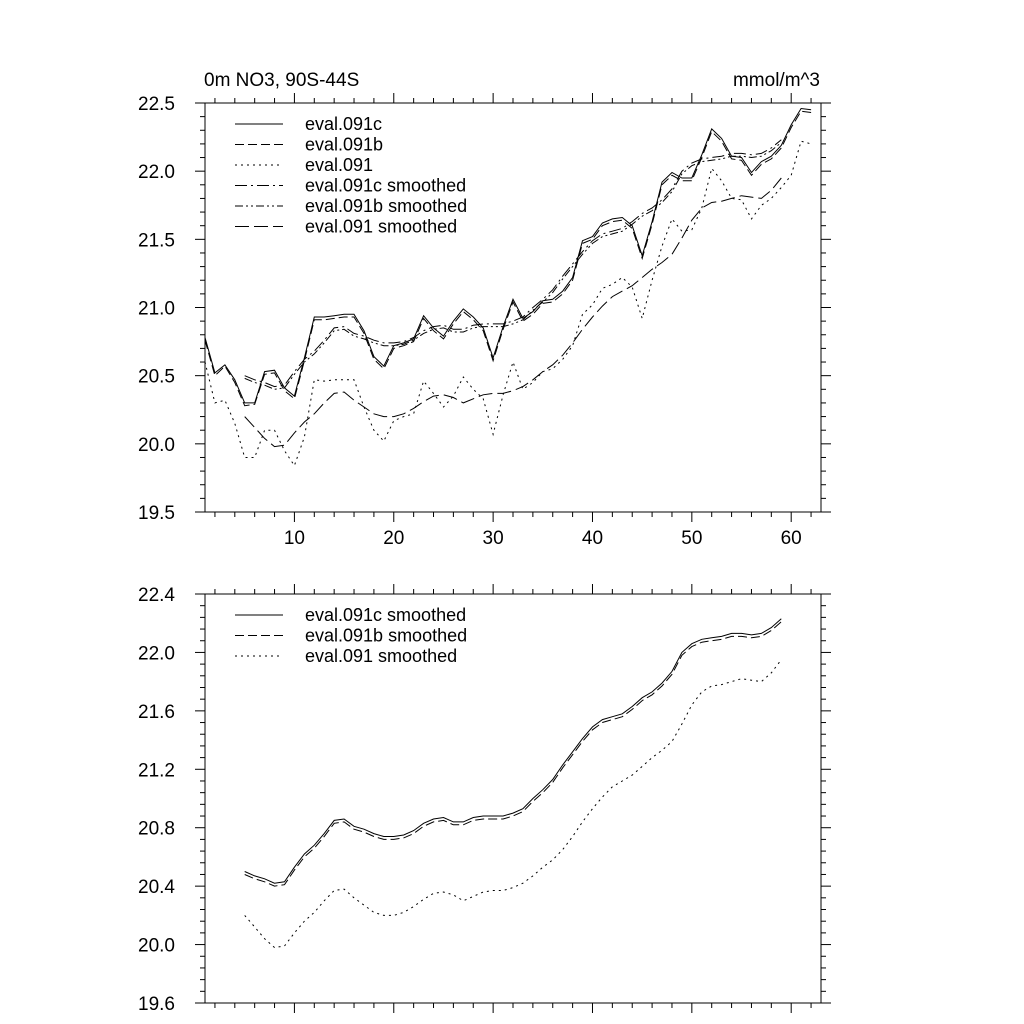  I want to click on chart-title: 0m NO3, 90S-44S, so click(281, 80).